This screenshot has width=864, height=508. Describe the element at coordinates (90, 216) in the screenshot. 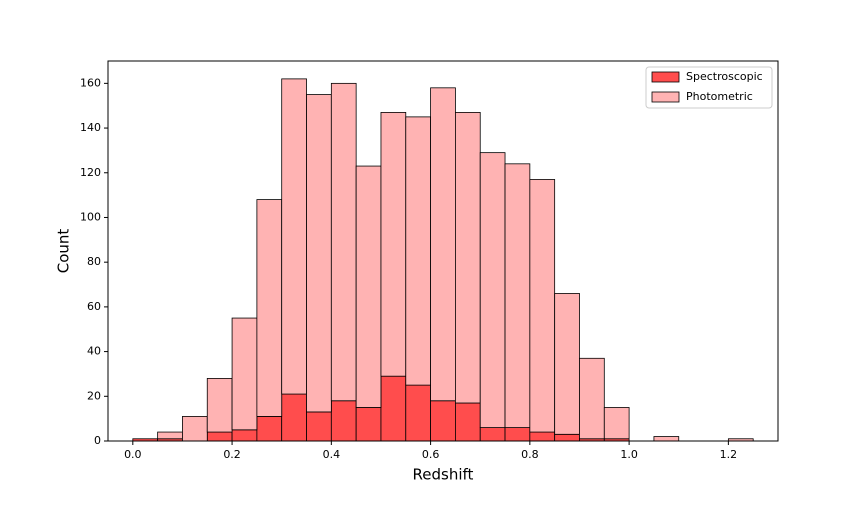

I see `y-tick-label: 100` at that location.